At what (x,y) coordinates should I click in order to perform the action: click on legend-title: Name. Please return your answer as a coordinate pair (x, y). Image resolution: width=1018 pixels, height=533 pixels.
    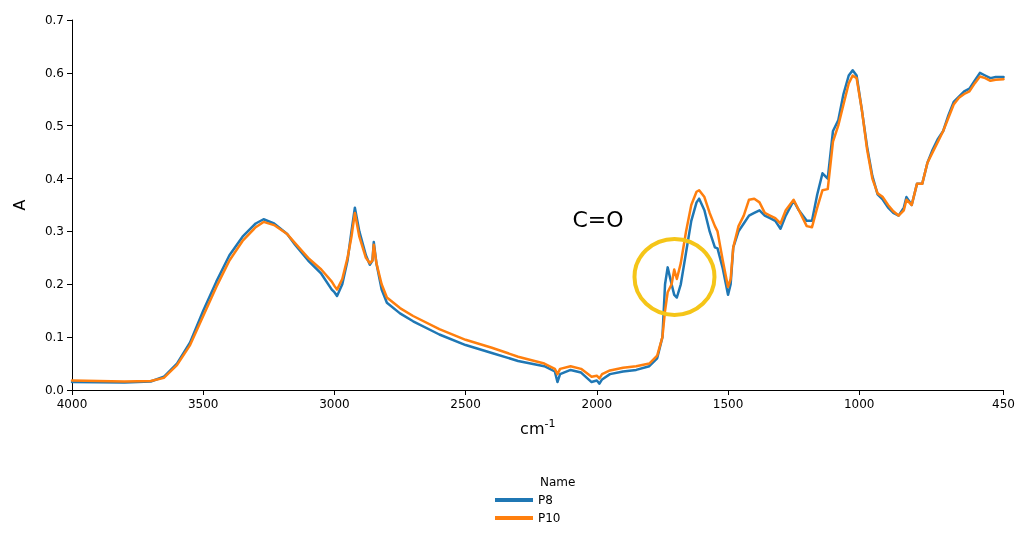
    Looking at the image, I should click on (558, 482).